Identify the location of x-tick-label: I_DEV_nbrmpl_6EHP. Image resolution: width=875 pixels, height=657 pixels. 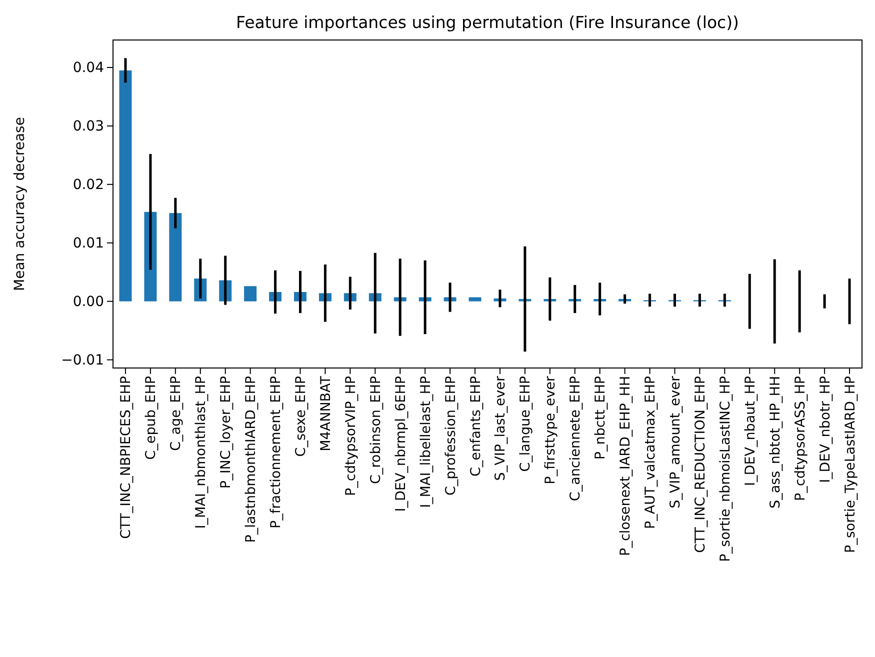
(400, 444).